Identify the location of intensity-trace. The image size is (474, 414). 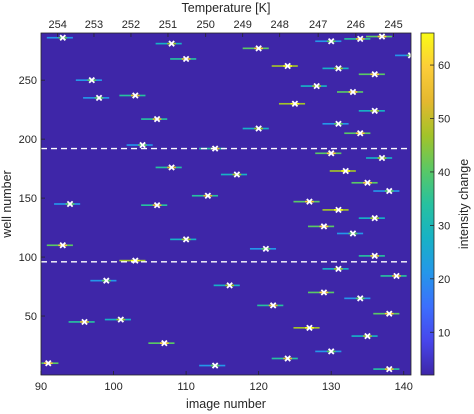
(403, 55).